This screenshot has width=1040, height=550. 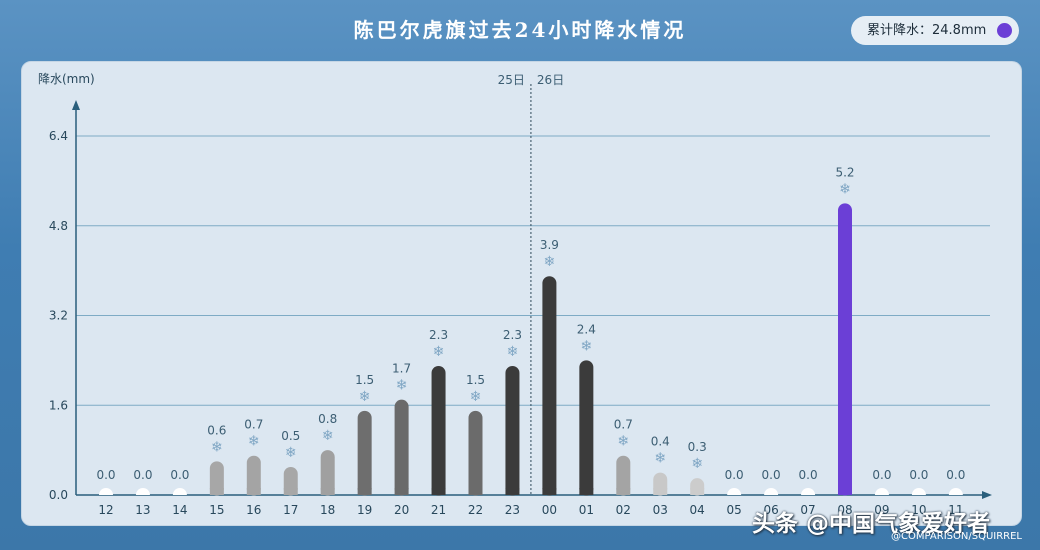 I want to click on value-label: 0.6, so click(x=216, y=430).